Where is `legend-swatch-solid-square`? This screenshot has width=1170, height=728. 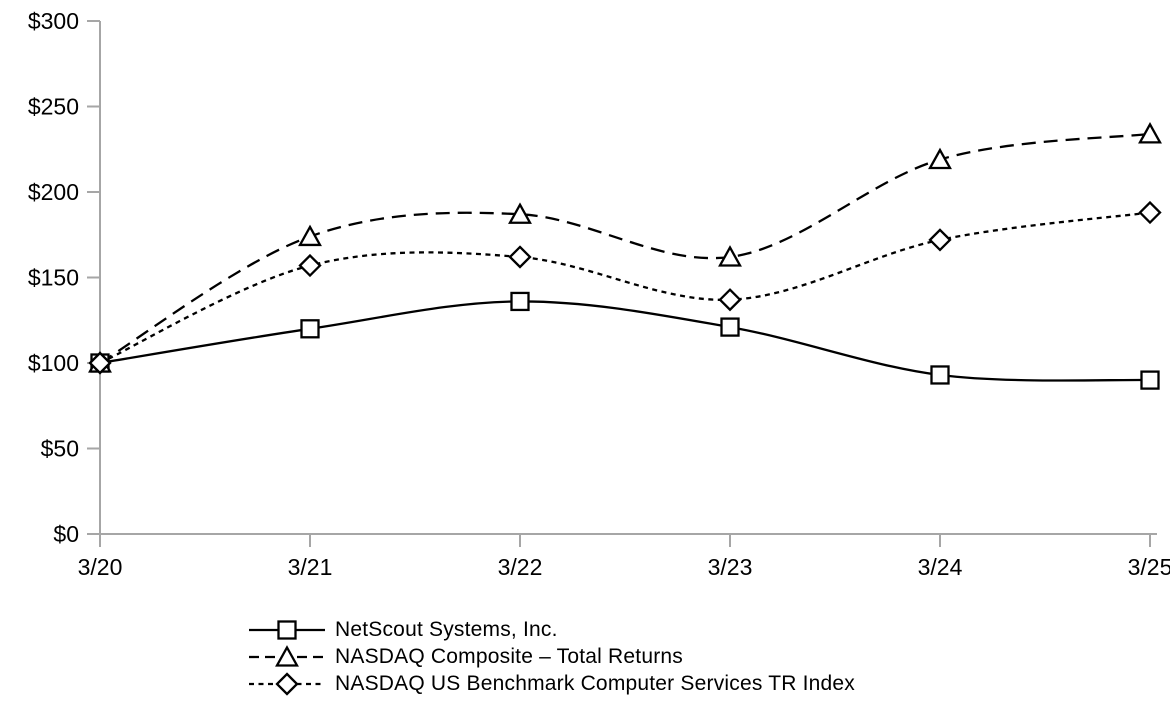 legend-swatch-solid-square is located at coordinates (287, 629).